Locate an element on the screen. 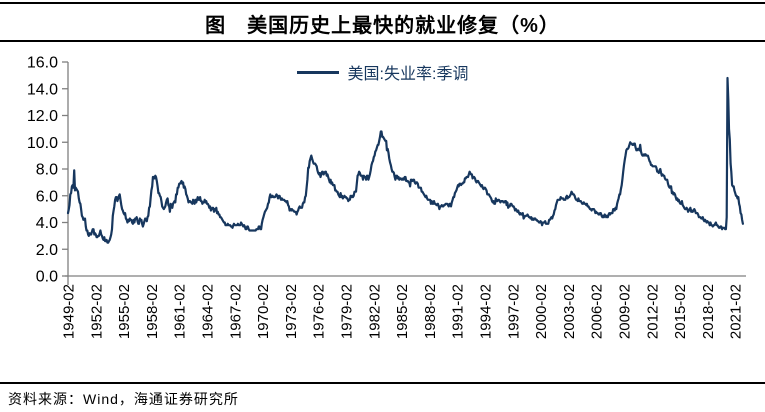  x-axis-tick-label: 1997-02 is located at coordinates (513, 311).